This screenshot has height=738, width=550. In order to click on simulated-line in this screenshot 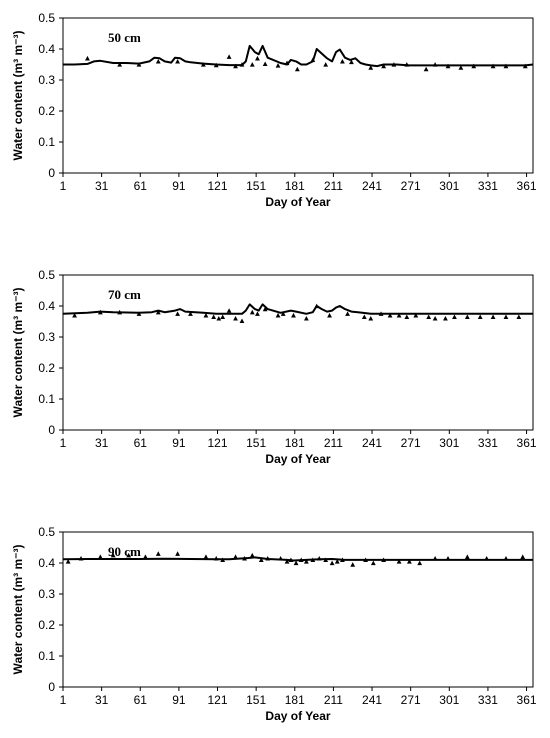, I will do `click(297, 559)`.